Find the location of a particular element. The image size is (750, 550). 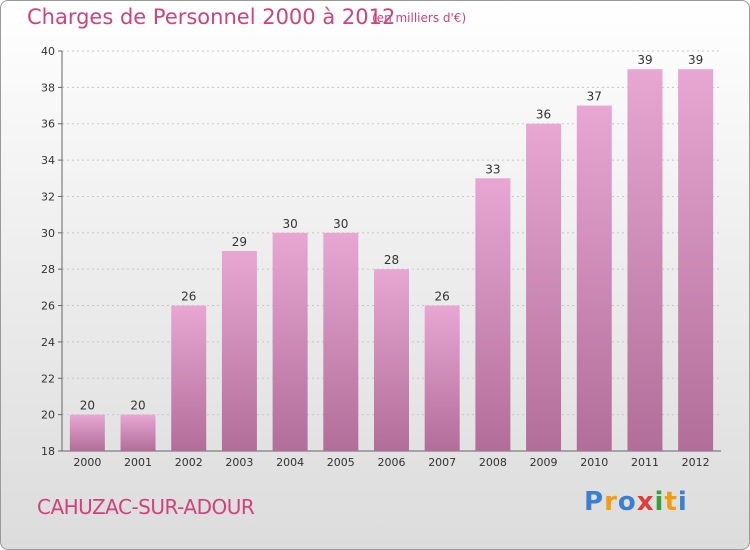

logo-letter: t is located at coordinates (671, 502).